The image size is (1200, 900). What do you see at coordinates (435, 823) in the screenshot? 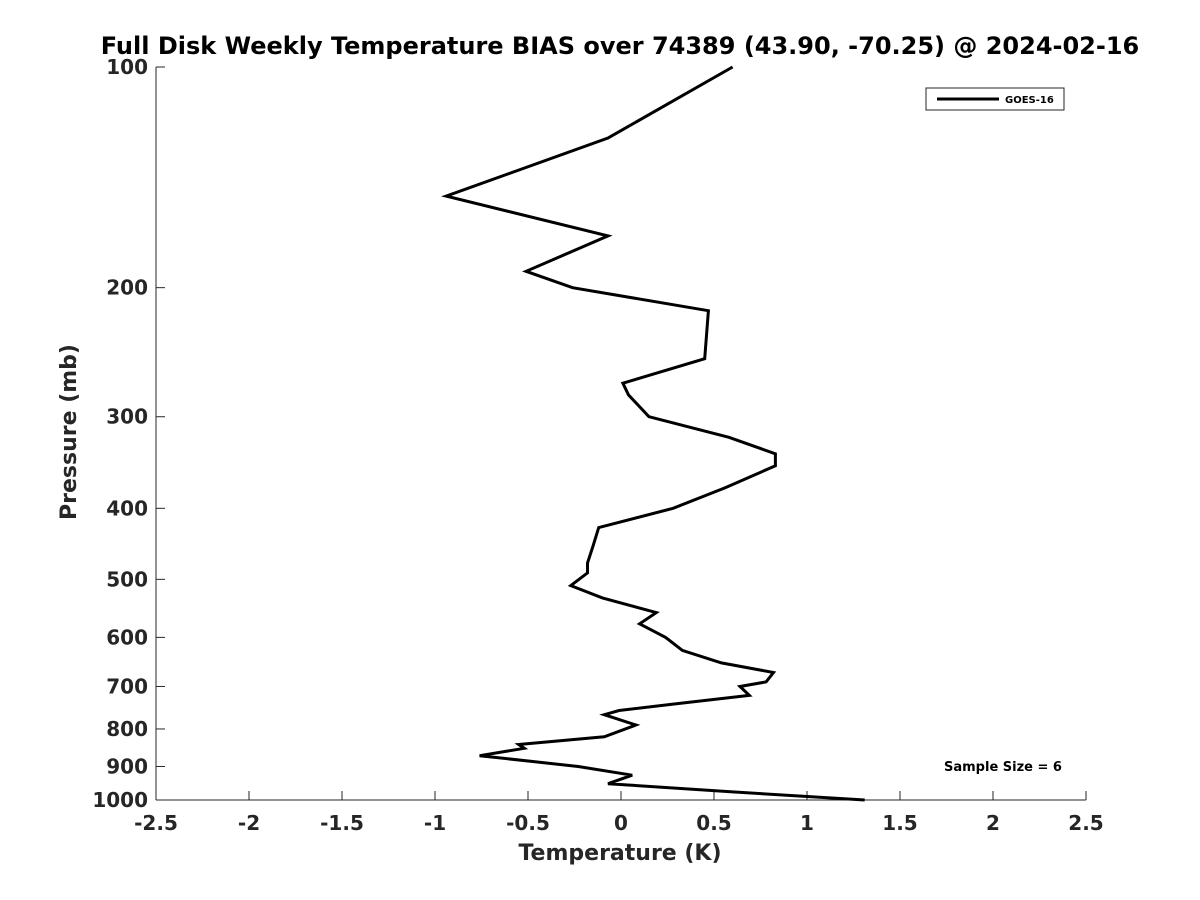
I see `x-tick-label: -1` at bounding box center [435, 823].